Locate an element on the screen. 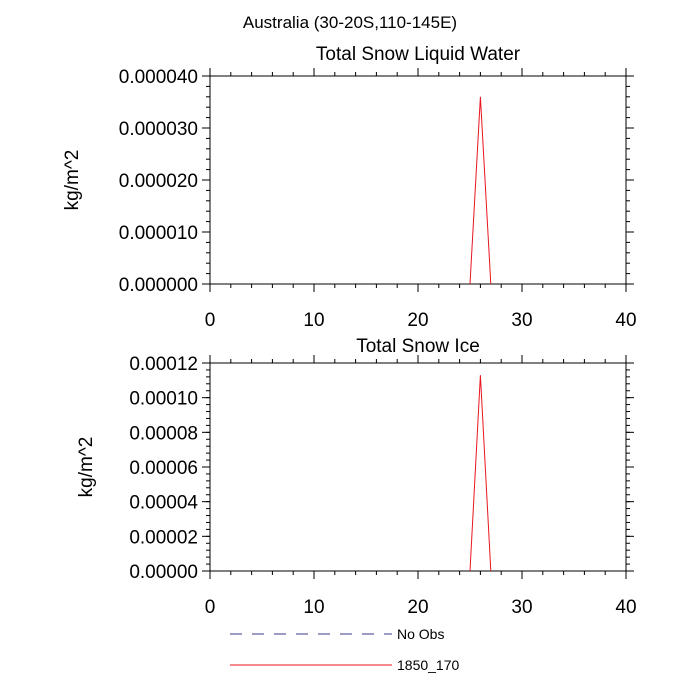 The image size is (700, 700). y-tick-label: 0.000010 is located at coordinates (158, 233).